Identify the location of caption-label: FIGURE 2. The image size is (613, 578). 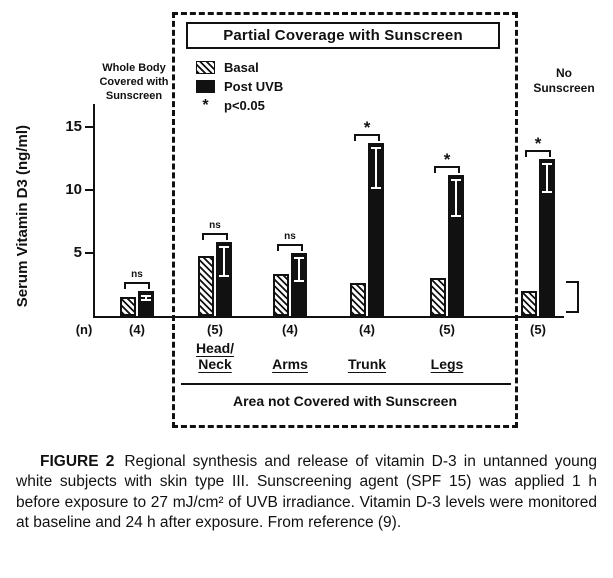
(77, 461).